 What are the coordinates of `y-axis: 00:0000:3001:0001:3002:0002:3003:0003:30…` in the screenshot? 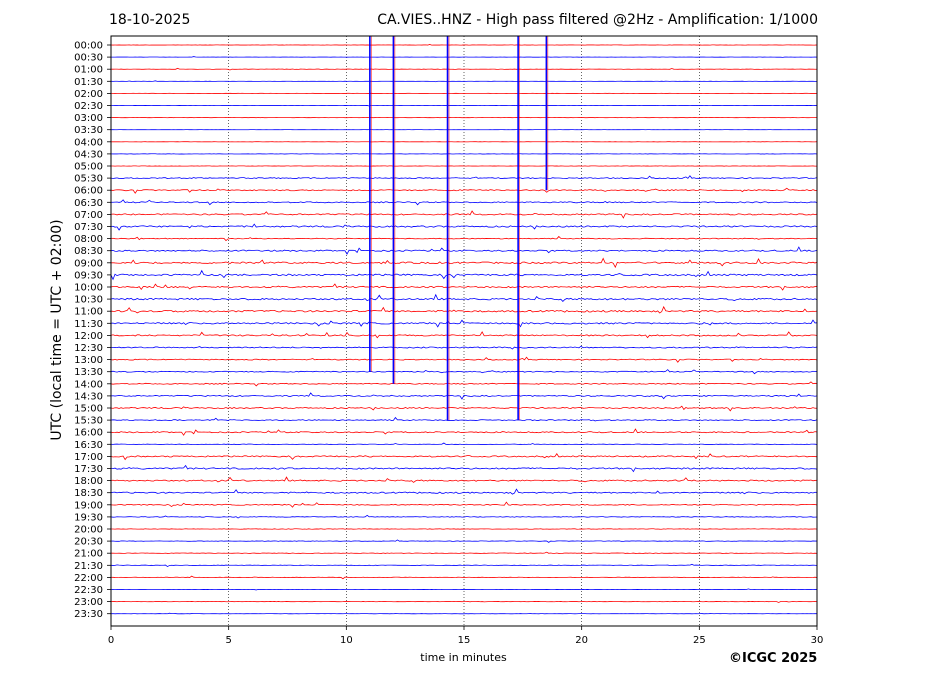 It's located at (92, 330).